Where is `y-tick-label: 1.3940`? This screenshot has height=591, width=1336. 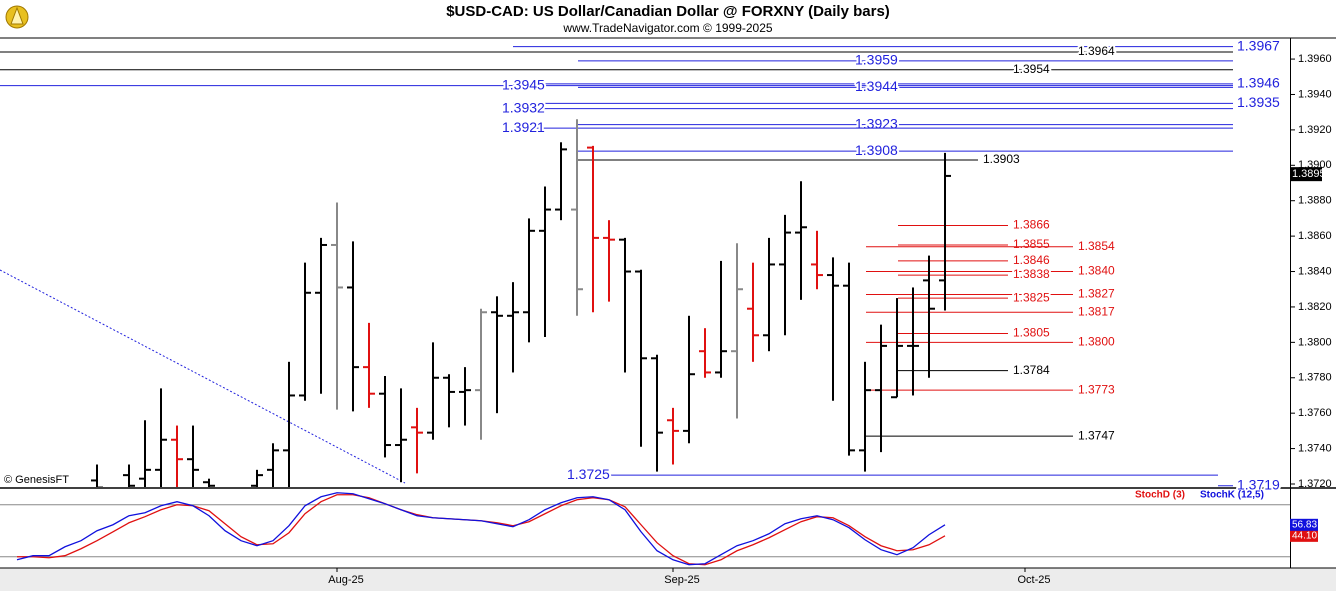
y-tick-label: 1.3940 is located at coordinates (1315, 94).